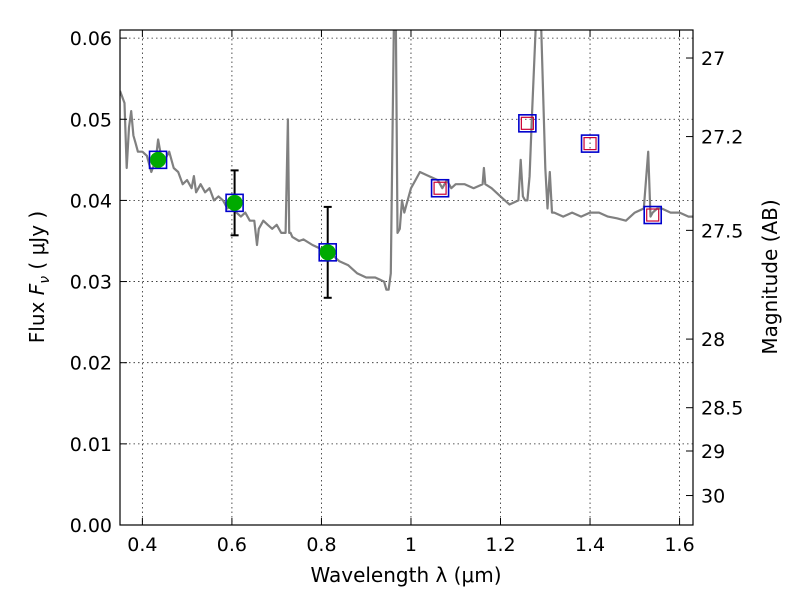 This screenshot has height=600, width=800. Describe the element at coordinates (500, 545) in the screenshot. I see `x-tick-label: 1.2` at that location.